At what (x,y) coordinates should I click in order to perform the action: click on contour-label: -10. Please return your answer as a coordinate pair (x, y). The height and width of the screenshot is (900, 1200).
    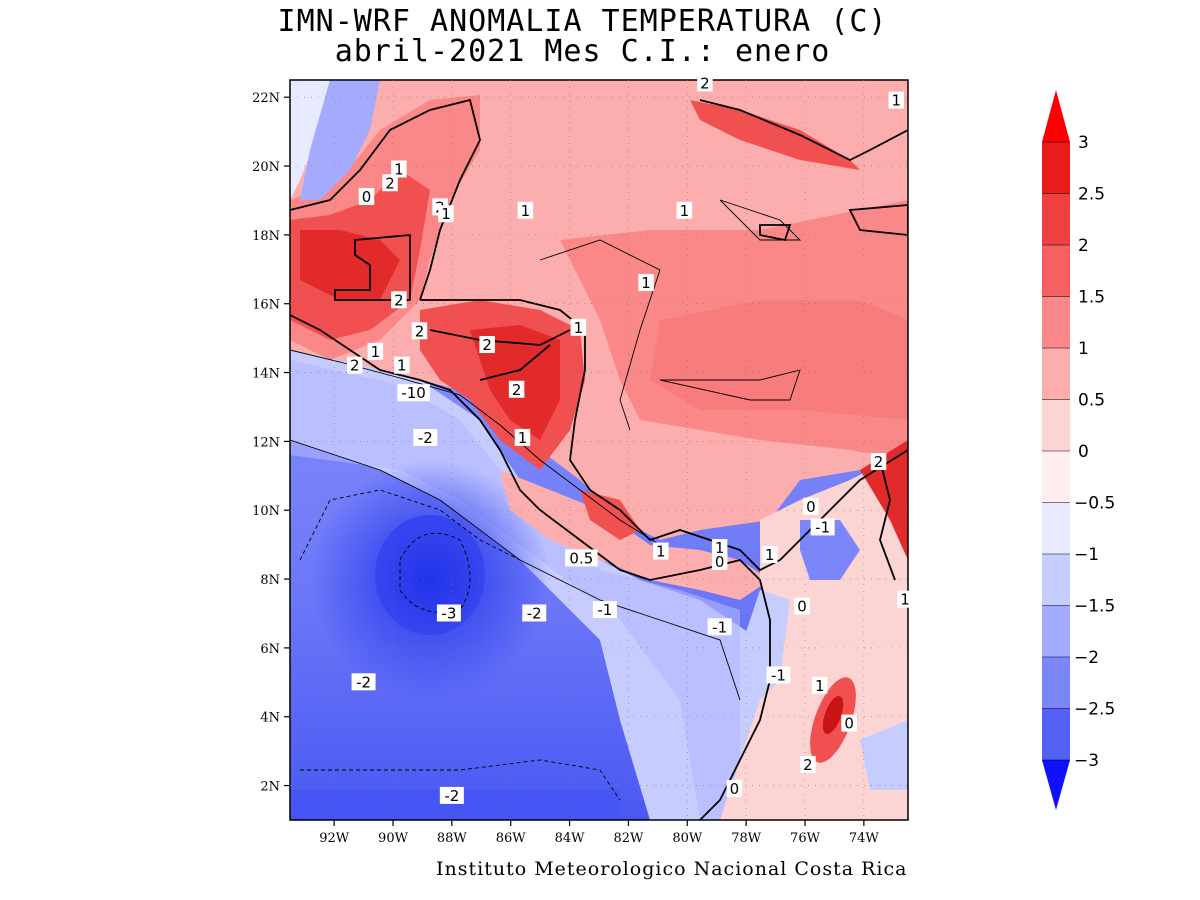
    Looking at the image, I should click on (413, 393).